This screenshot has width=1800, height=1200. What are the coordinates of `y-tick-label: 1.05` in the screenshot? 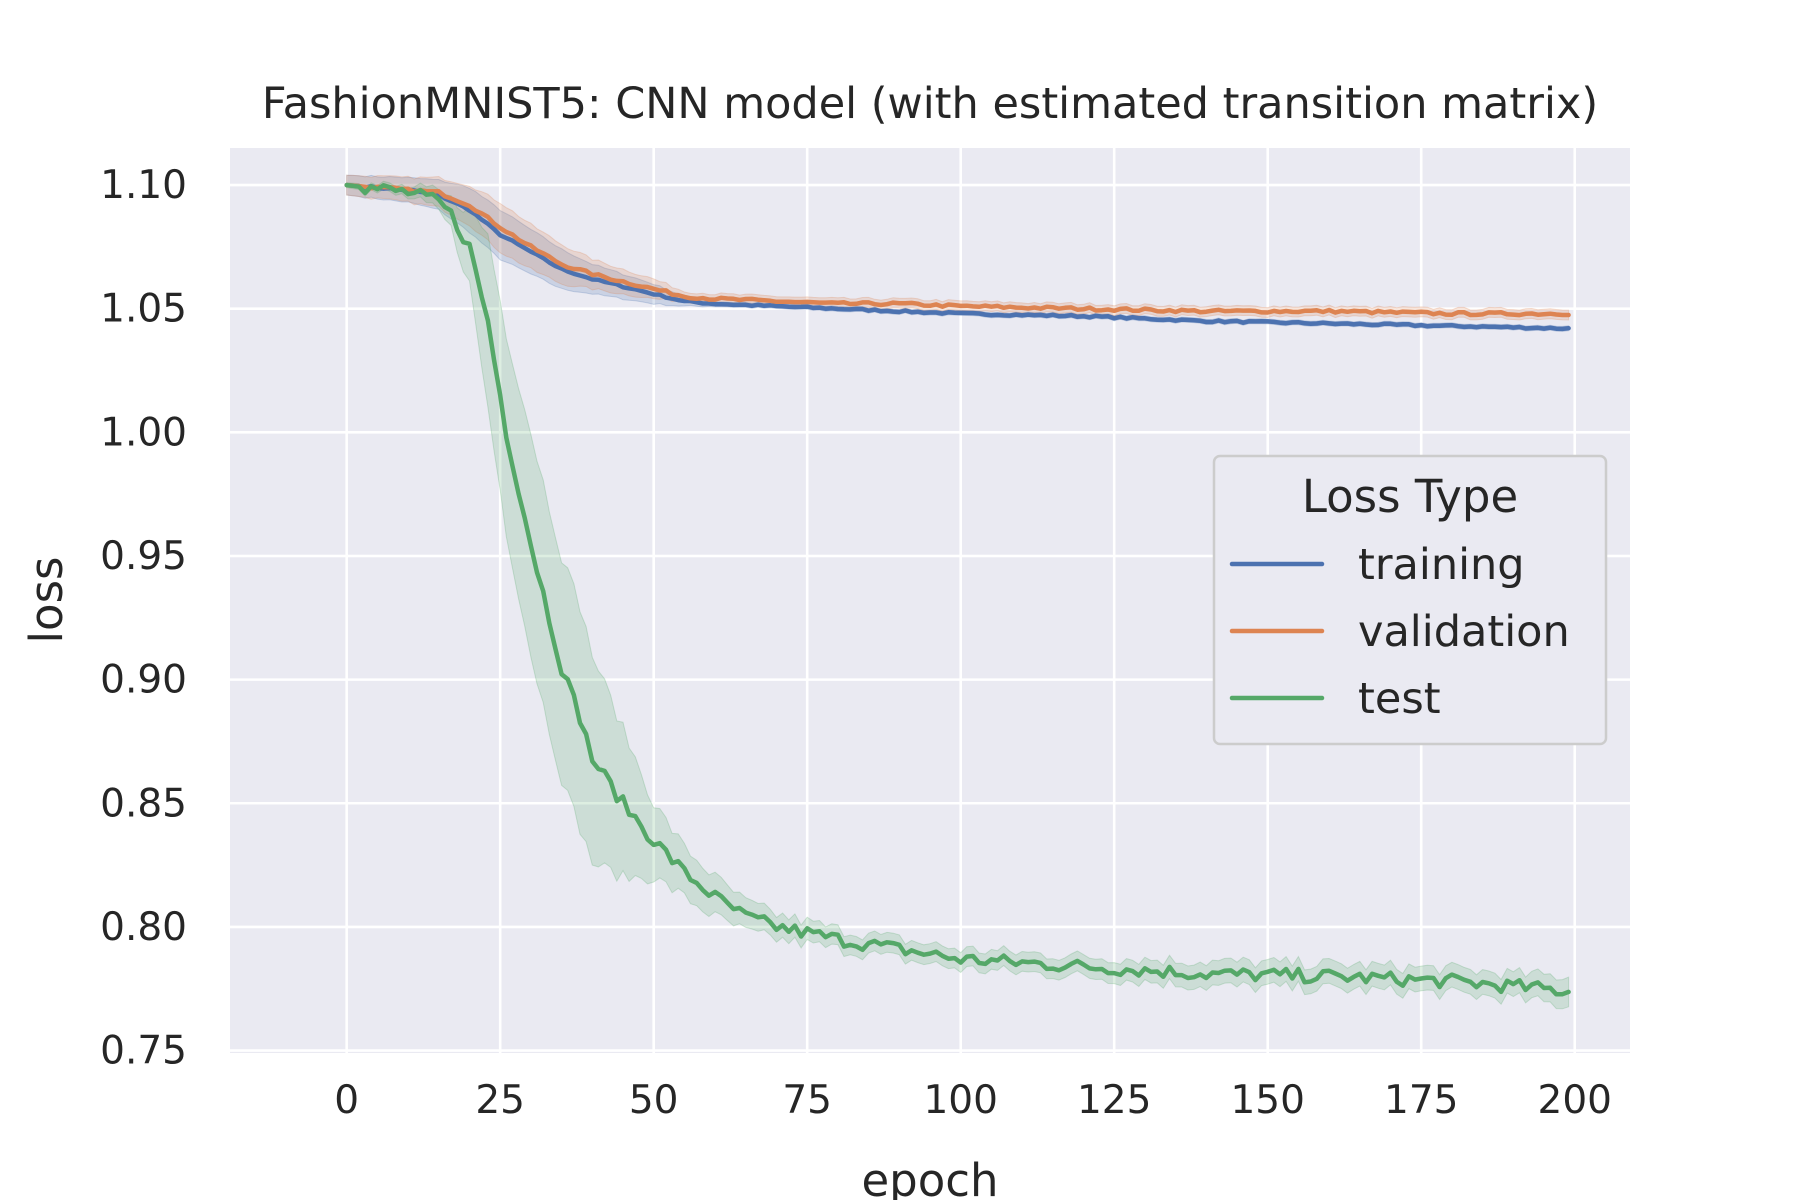 It's located at (143, 309).